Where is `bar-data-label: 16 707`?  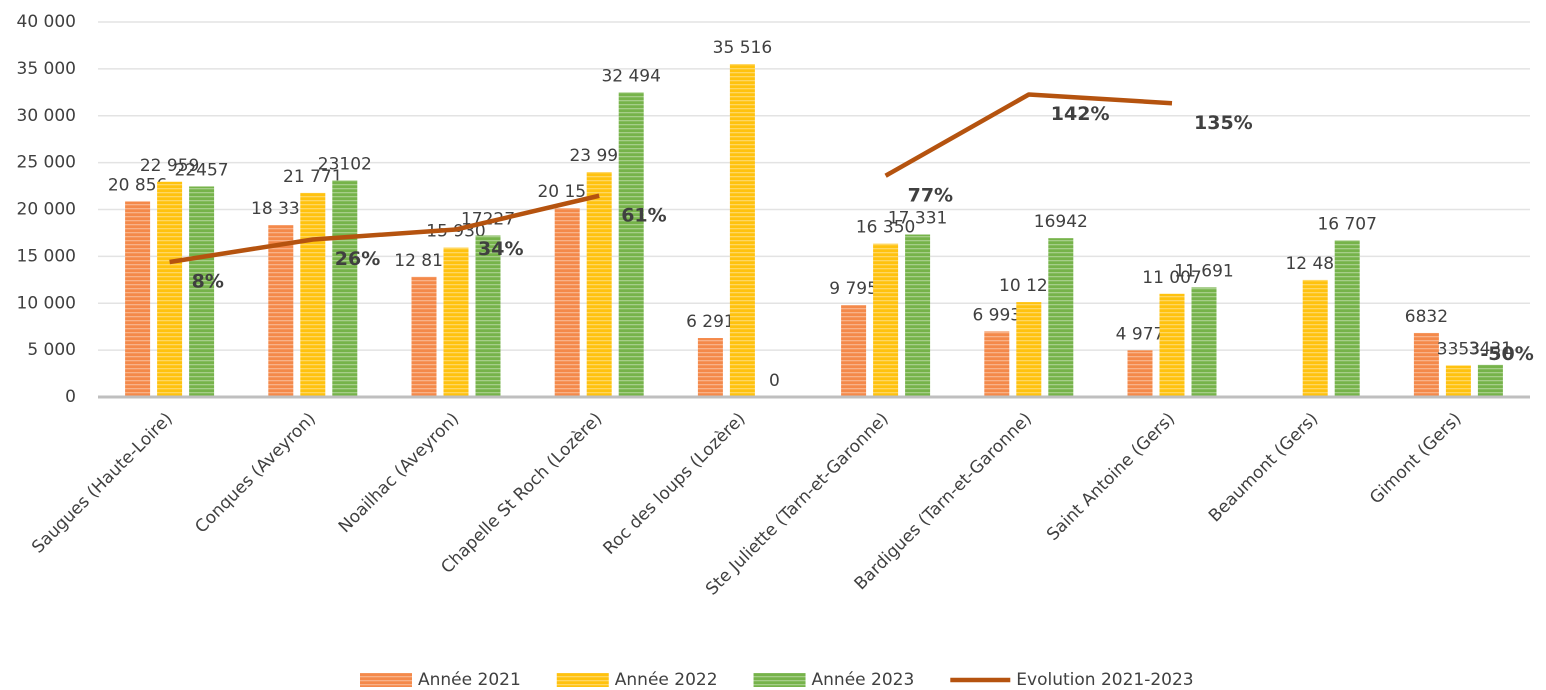
bar-data-label: 16 707 is located at coordinates (1346, 224).